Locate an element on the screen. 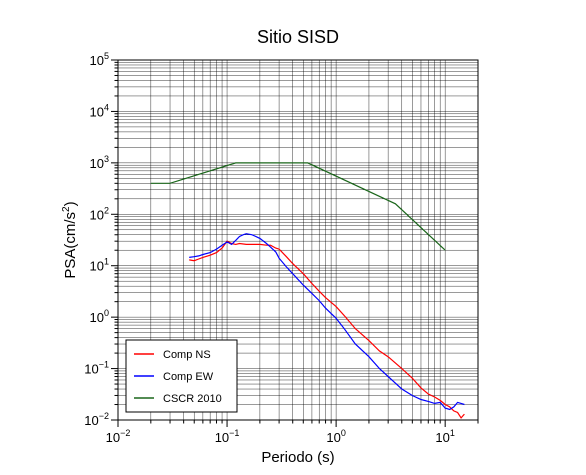  x-axis-label: Periodo (s) is located at coordinates (297, 457).